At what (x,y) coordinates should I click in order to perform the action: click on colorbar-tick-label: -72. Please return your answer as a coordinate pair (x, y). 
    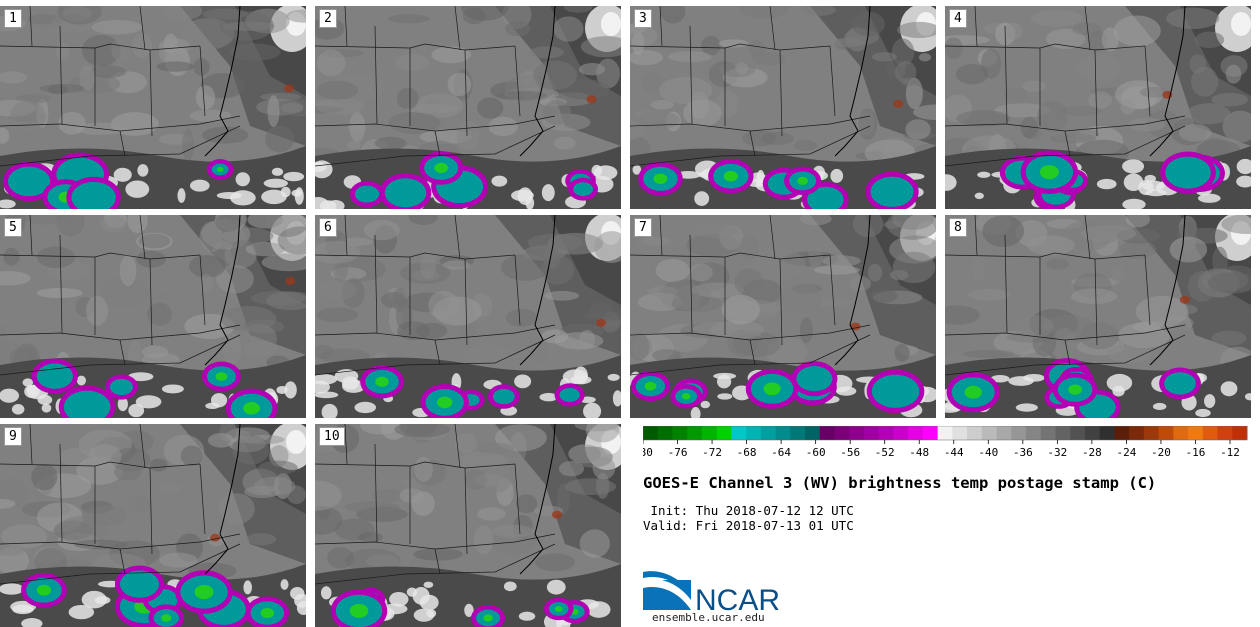
    Looking at the image, I should click on (712, 452).